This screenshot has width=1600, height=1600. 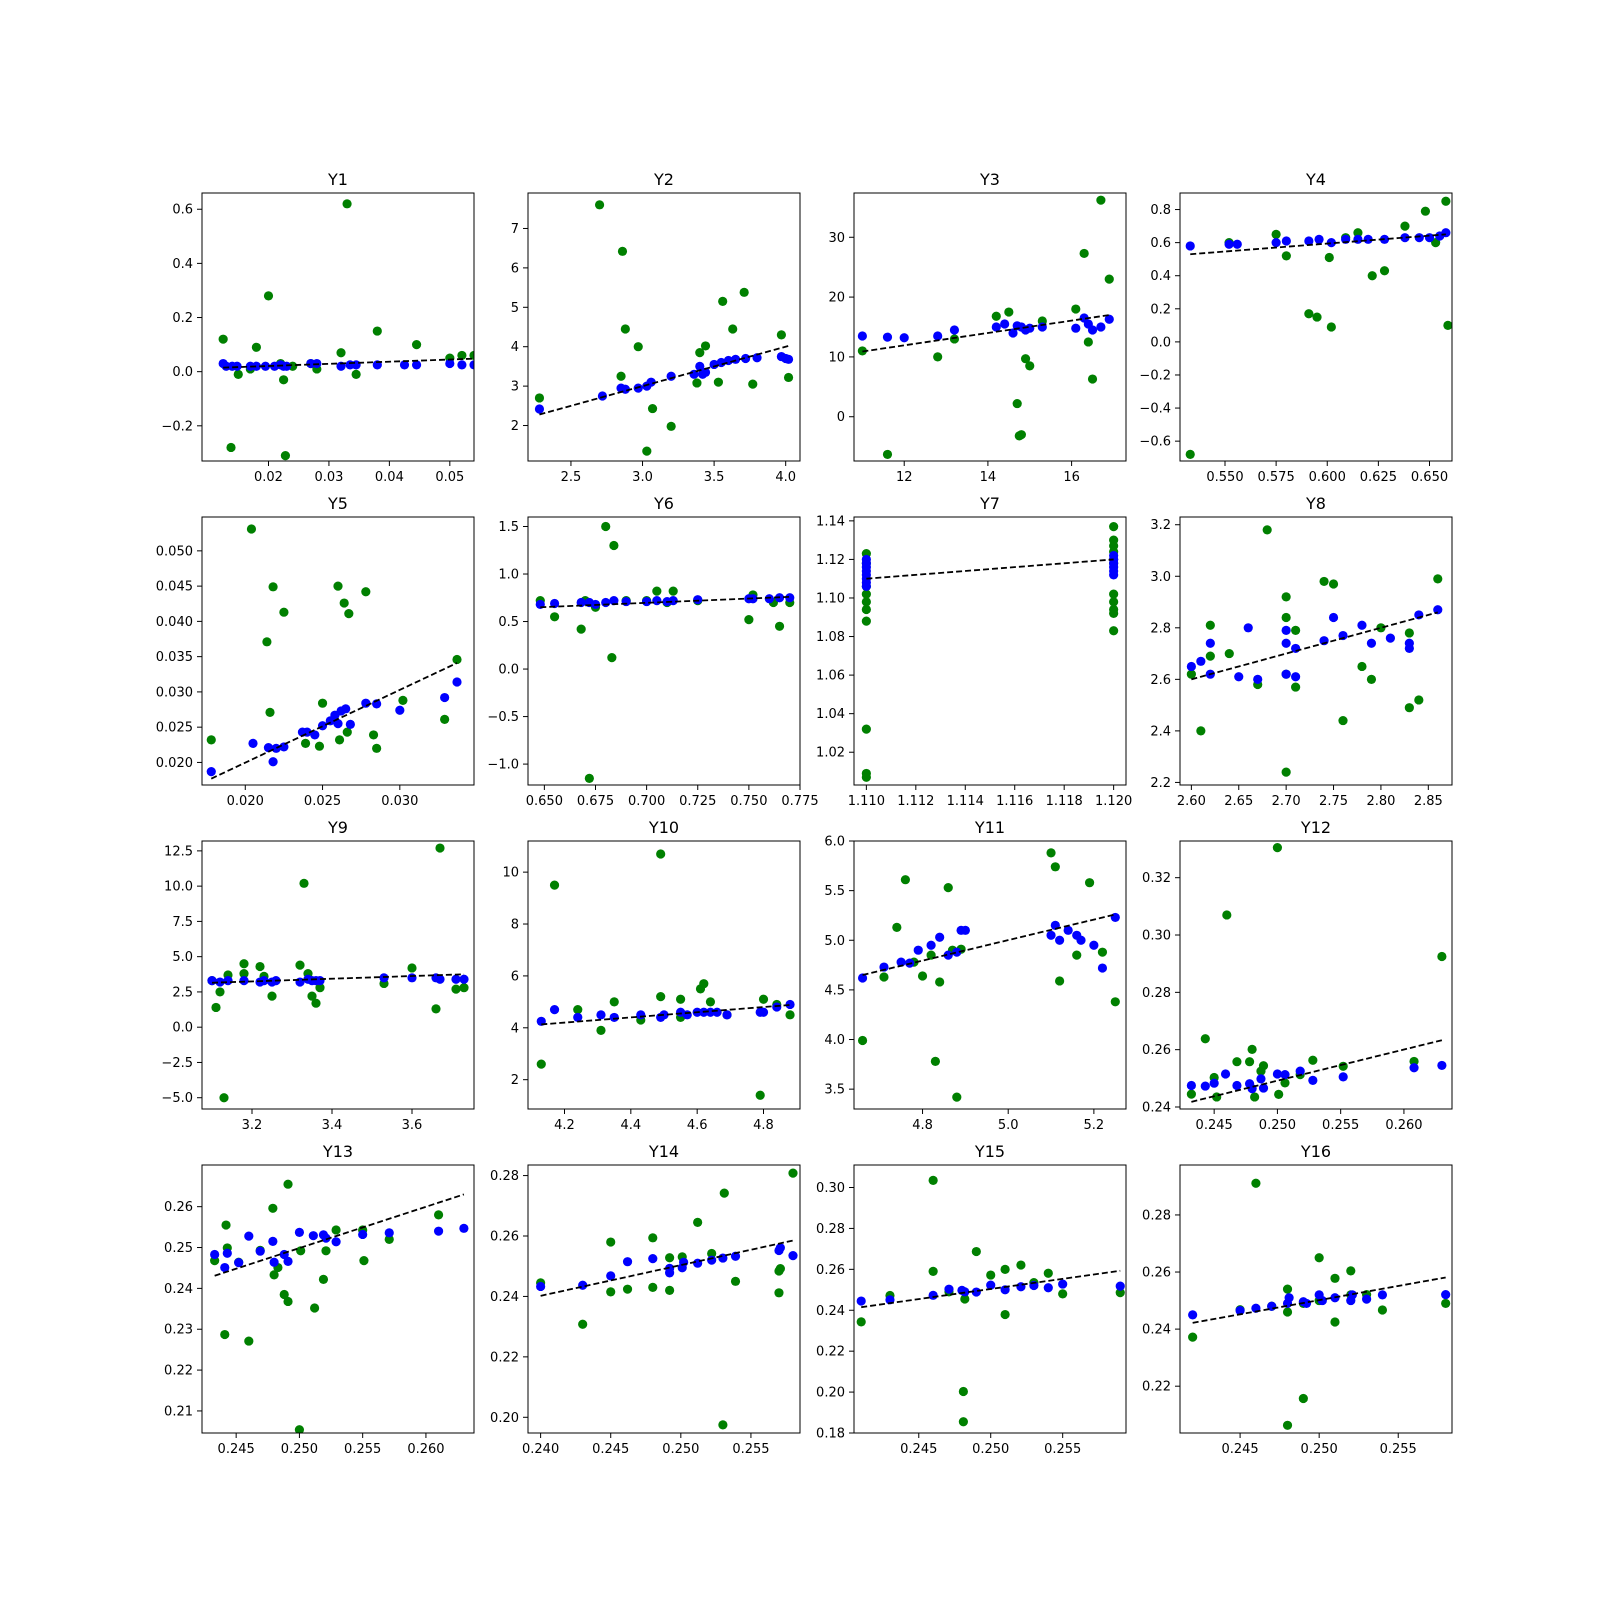 What do you see at coordinates (322, 801) in the screenshot?
I see `x-tick-label: 0.025` at bounding box center [322, 801].